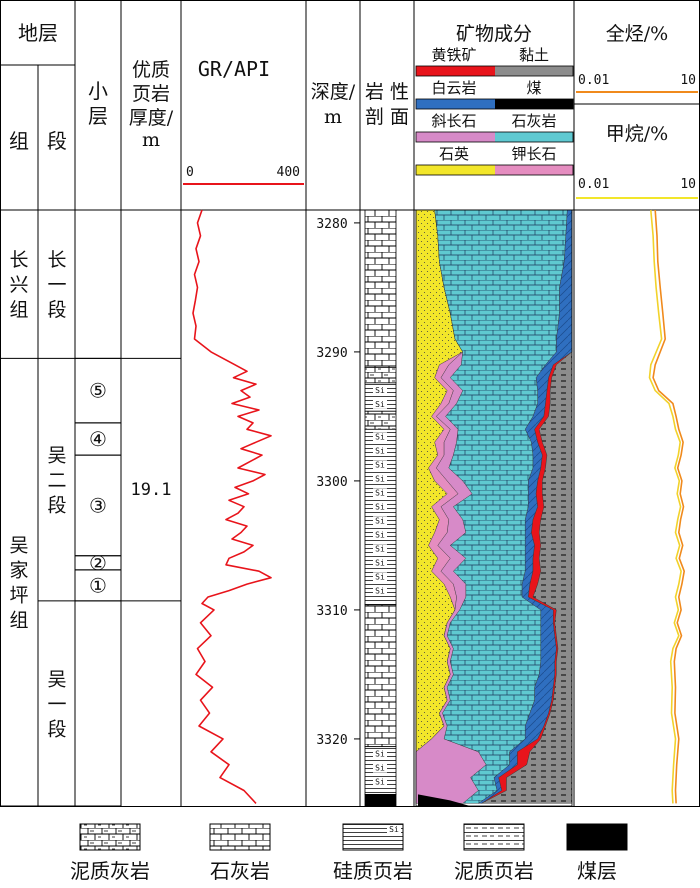  Describe the element at coordinates (98, 439) in the screenshot. I see `sublayer-label: ④` at that location.